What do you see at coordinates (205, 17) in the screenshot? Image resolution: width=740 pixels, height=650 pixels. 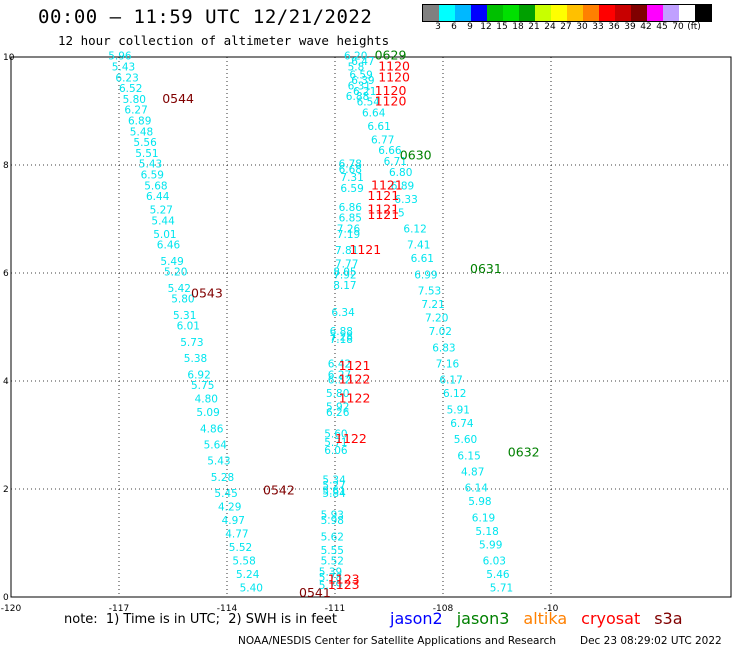 I see `chart-title: 00:00 – 11:59 UTC 12/21/2022` at bounding box center [205, 17].